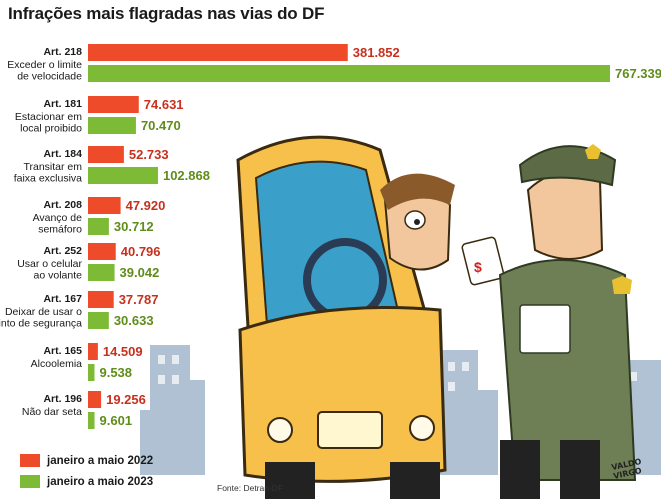 This screenshot has width=661, height=499. What do you see at coordinates (58, 276) in the screenshot?
I see `category-description-label: ao volante` at bounding box center [58, 276].